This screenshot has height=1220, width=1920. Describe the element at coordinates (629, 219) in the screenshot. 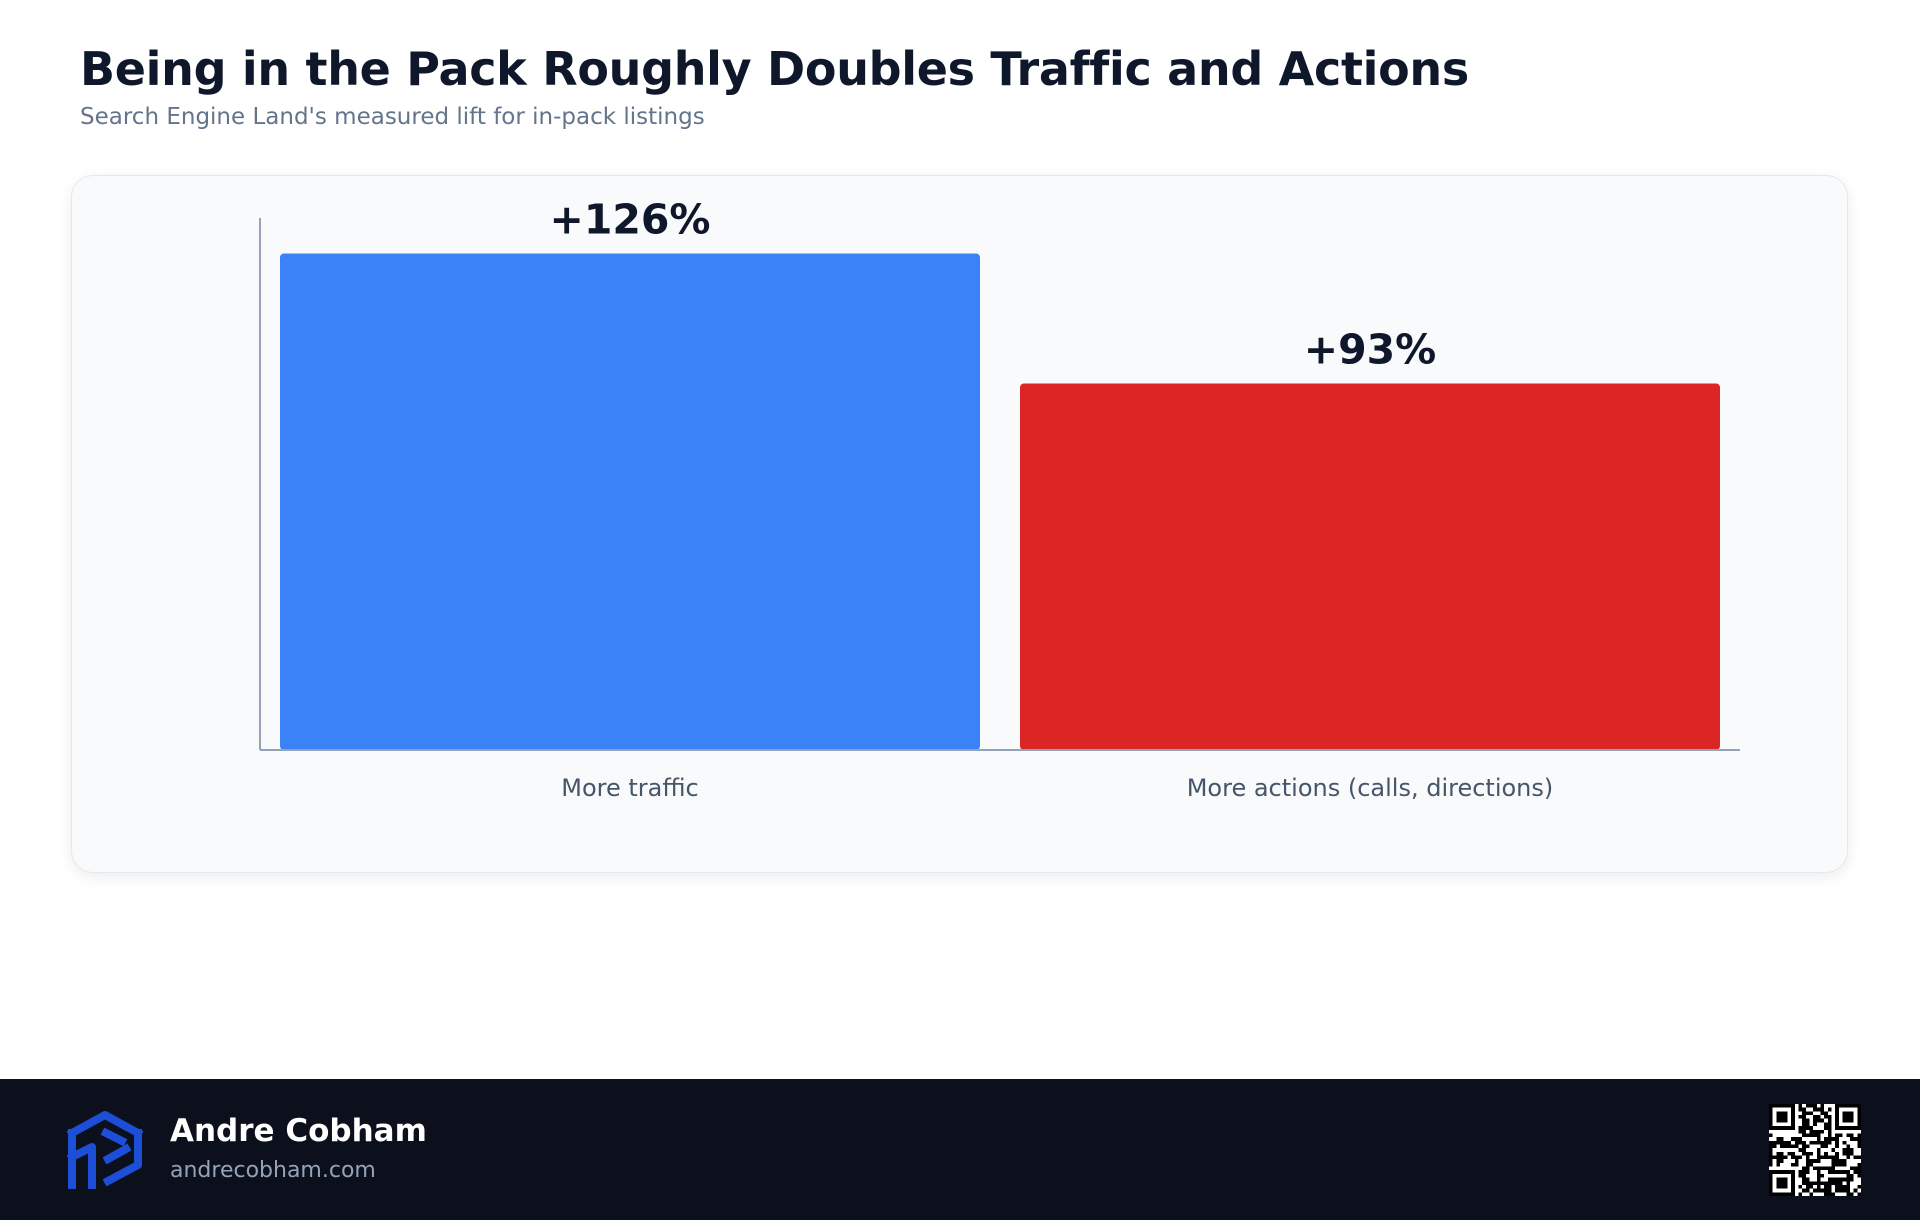

I see `bar-value-label: +126%` at that location.